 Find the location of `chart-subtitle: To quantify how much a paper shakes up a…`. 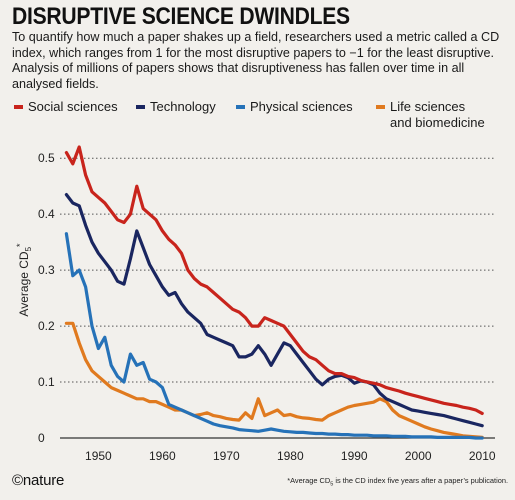

chart-subtitle: To quantify how much a paper shakes up a… is located at coordinates (256, 60).